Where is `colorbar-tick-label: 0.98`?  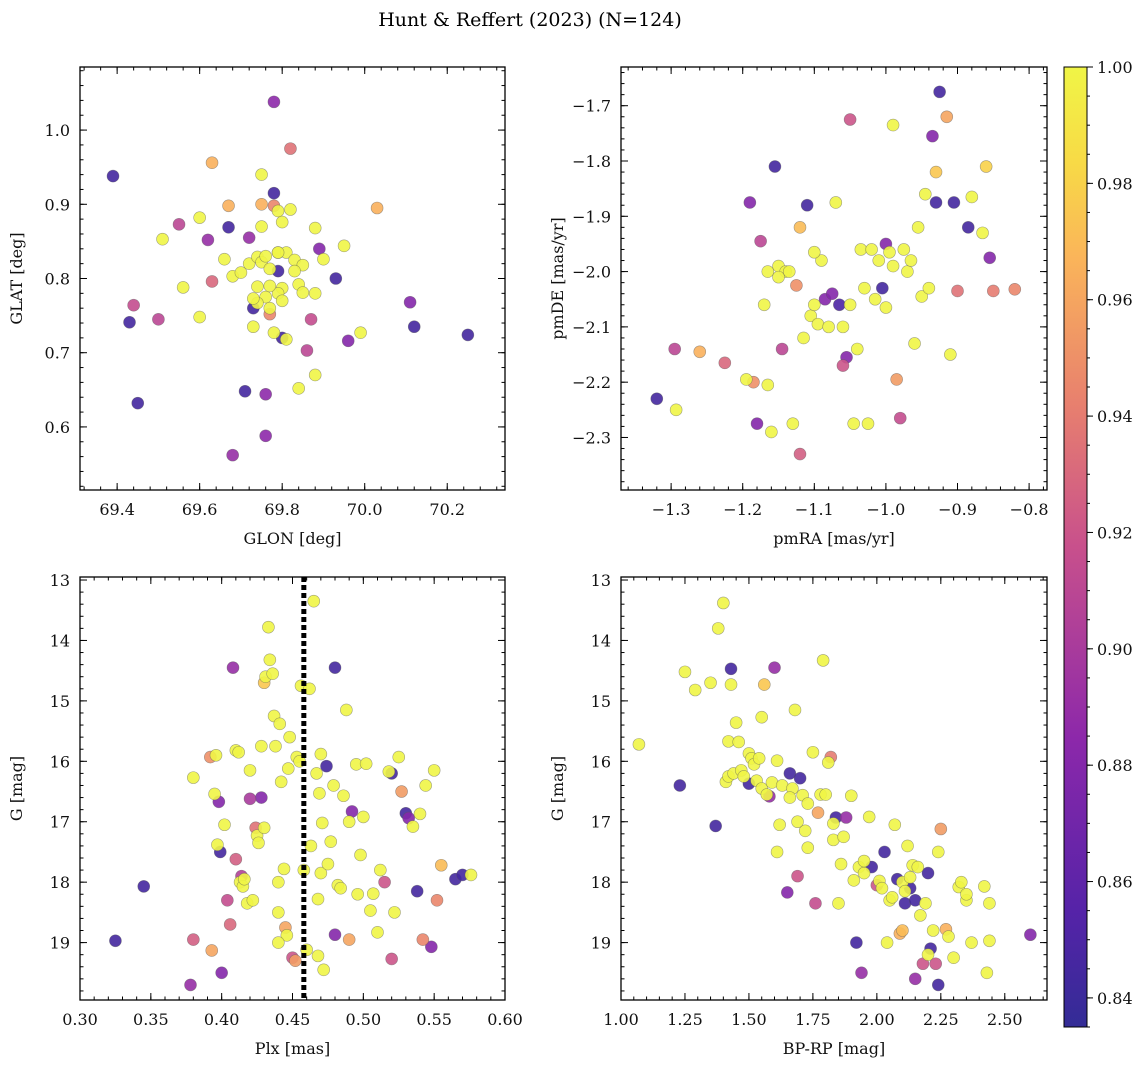
colorbar-tick-label: 0.98 is located at coordinates (1115, 183).